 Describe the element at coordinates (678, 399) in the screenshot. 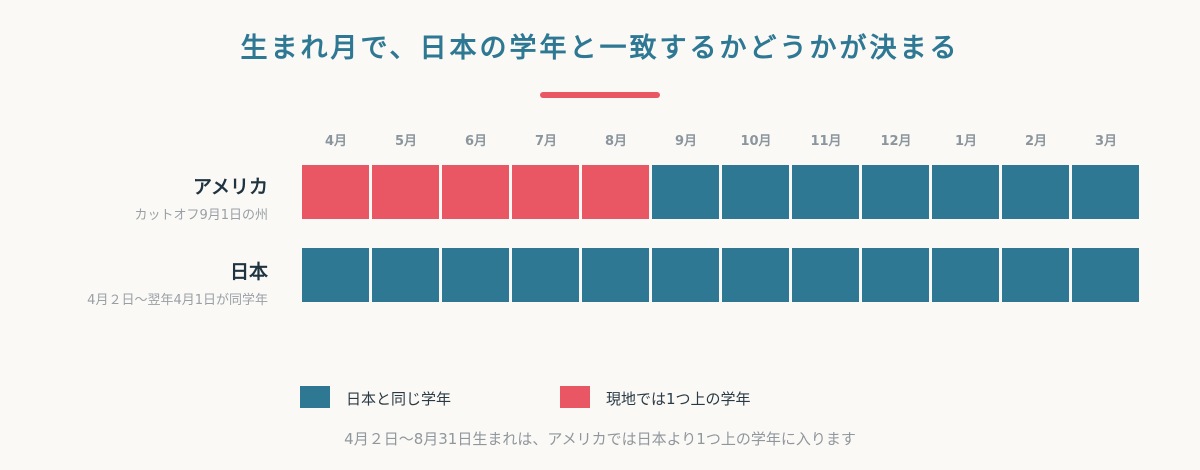

I see `legend-label-ahead: 現地では1つ上の学年` at that location.